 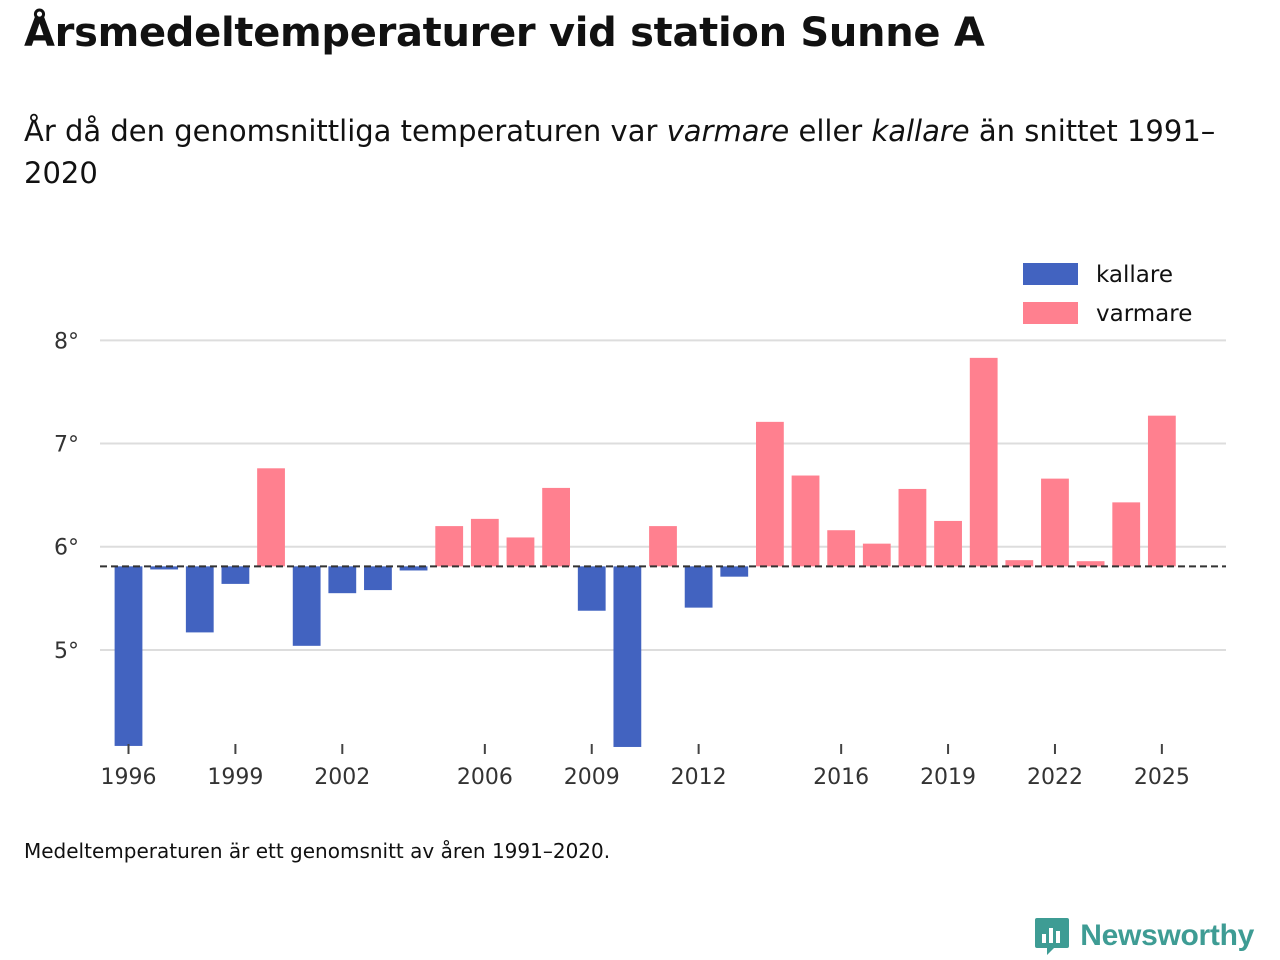 What do you see at coordinates (645, 767) in the screenshot?
I see `x-axis: 1996 1999 2002 2006 2009 2012 2016 2019 2022 2025` at bounding box center [645, 767].